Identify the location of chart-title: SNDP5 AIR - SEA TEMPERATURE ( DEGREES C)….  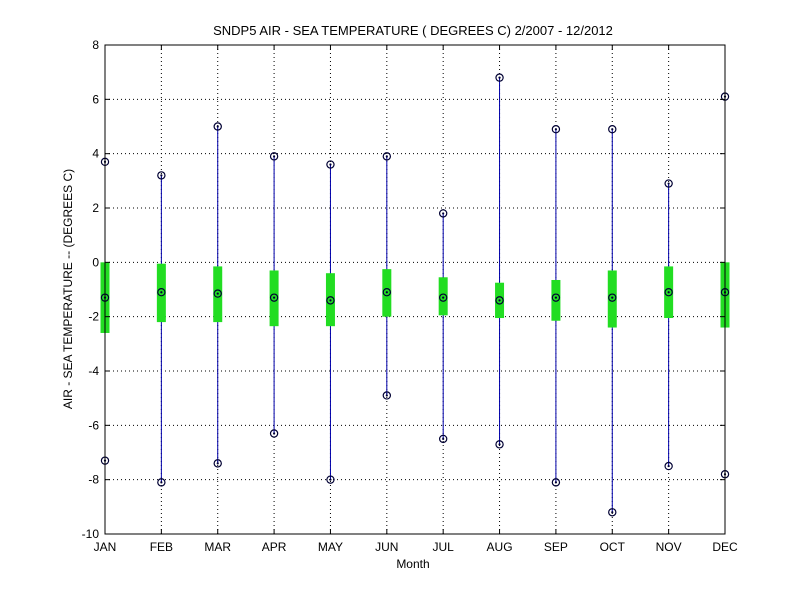
(413, 30).